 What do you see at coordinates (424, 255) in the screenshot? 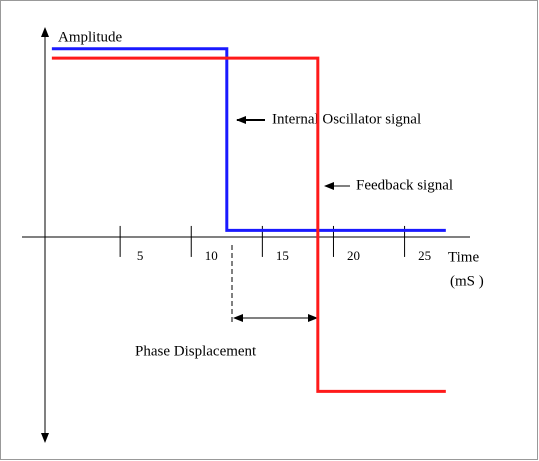
I see `x-tick-label: 25` at bounding box center [424, 255].